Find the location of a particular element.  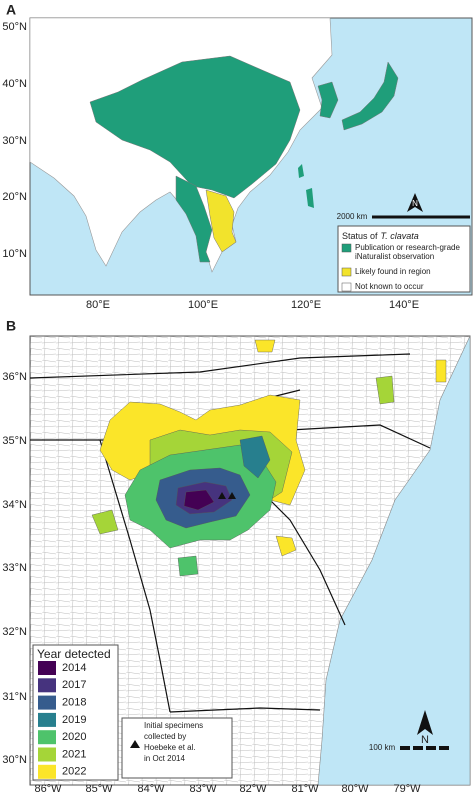

lat-label: 35°N is located at coordinates (14, 441).